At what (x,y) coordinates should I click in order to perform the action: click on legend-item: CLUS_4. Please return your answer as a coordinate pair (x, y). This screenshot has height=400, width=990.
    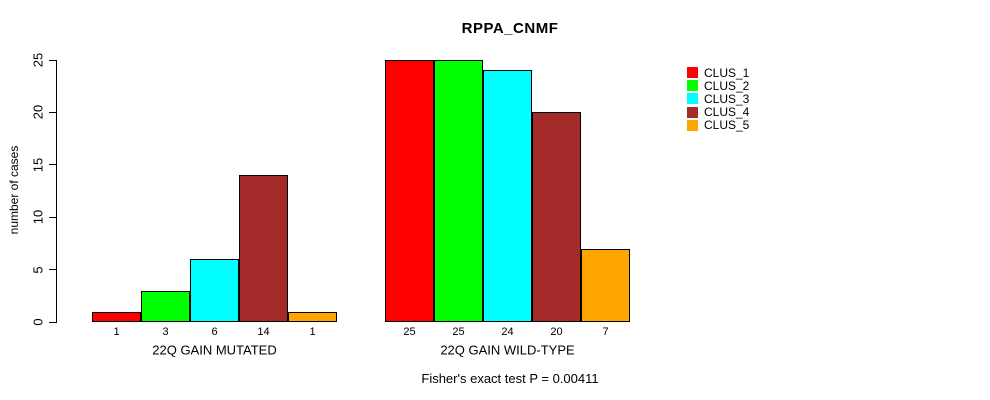
    Looking at the image, I should click on (718, 112).